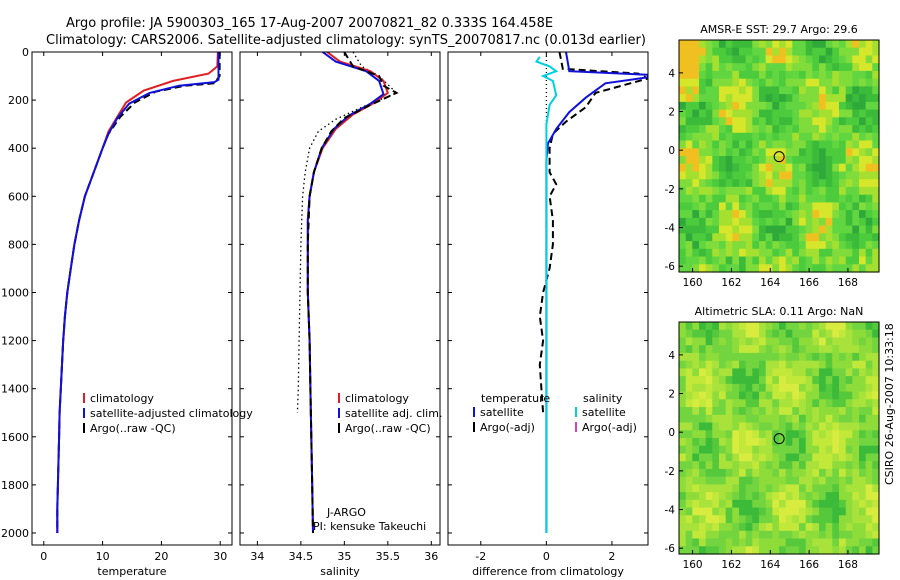 The image size is (900, 580). Describe the element at coordinates (346, 512) in the screenshot. I see `float-program-label: J-ARGO` at that location.